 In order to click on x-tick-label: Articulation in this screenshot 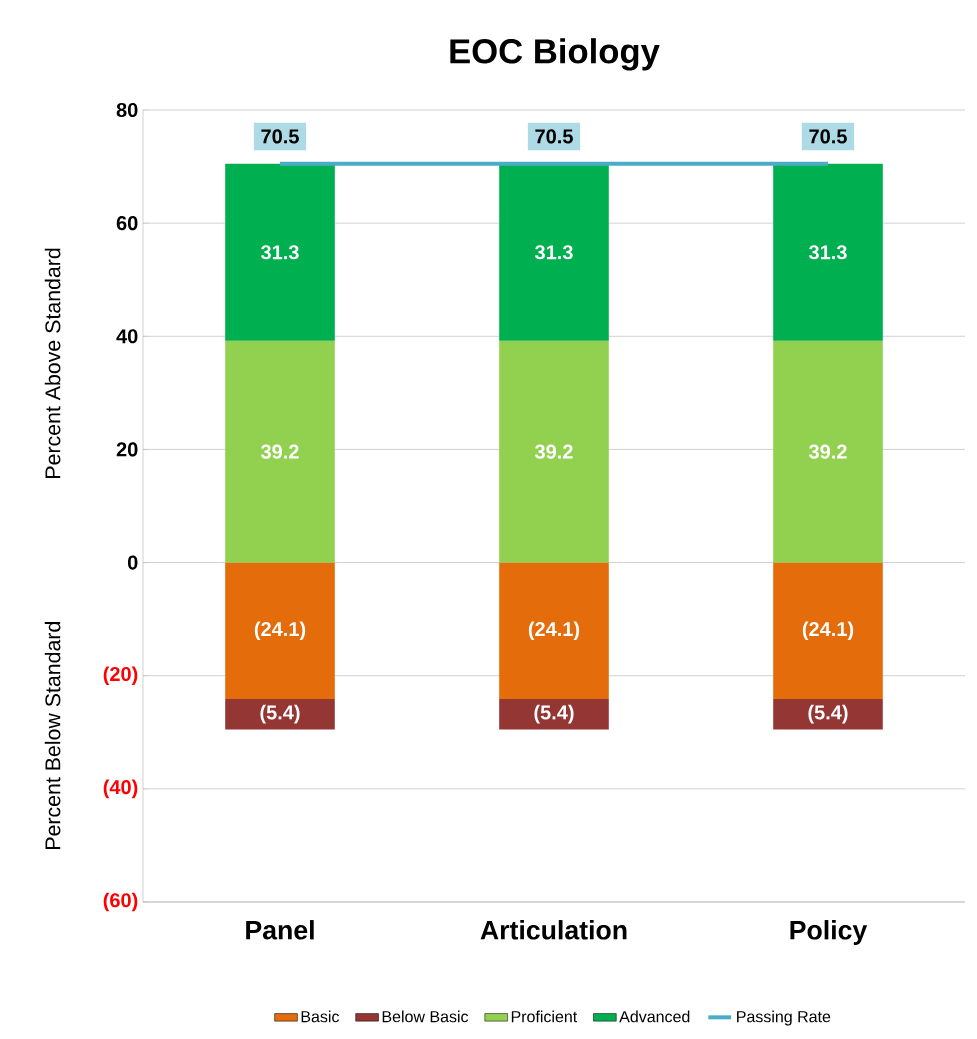, I will do `click(553, 930)`.